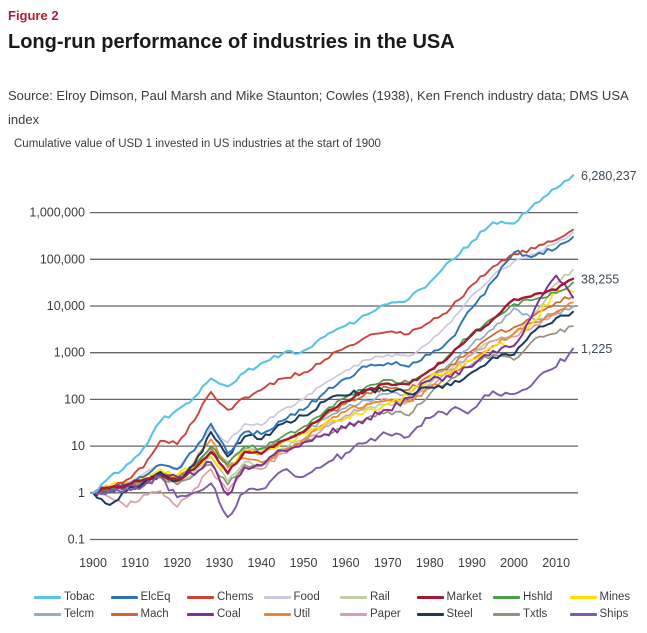 The width and height of the screenshot is (647, 633). What do you see at coordinates (596, 349) in the screenshot?
I see `end-value-label-Ships: 1,225` at bounding box center [596, 349].